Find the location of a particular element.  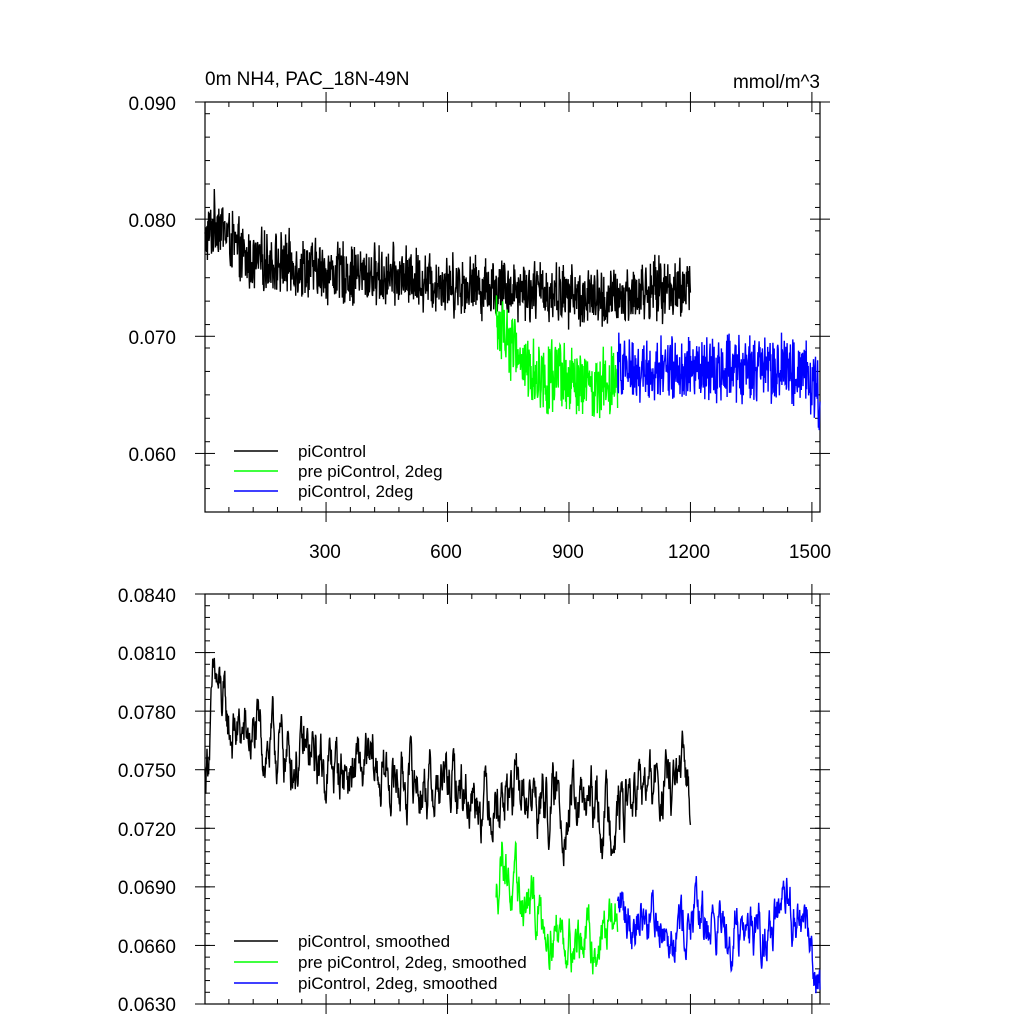

top-x-tick-label: 300 is located at coordinates (325, 552).